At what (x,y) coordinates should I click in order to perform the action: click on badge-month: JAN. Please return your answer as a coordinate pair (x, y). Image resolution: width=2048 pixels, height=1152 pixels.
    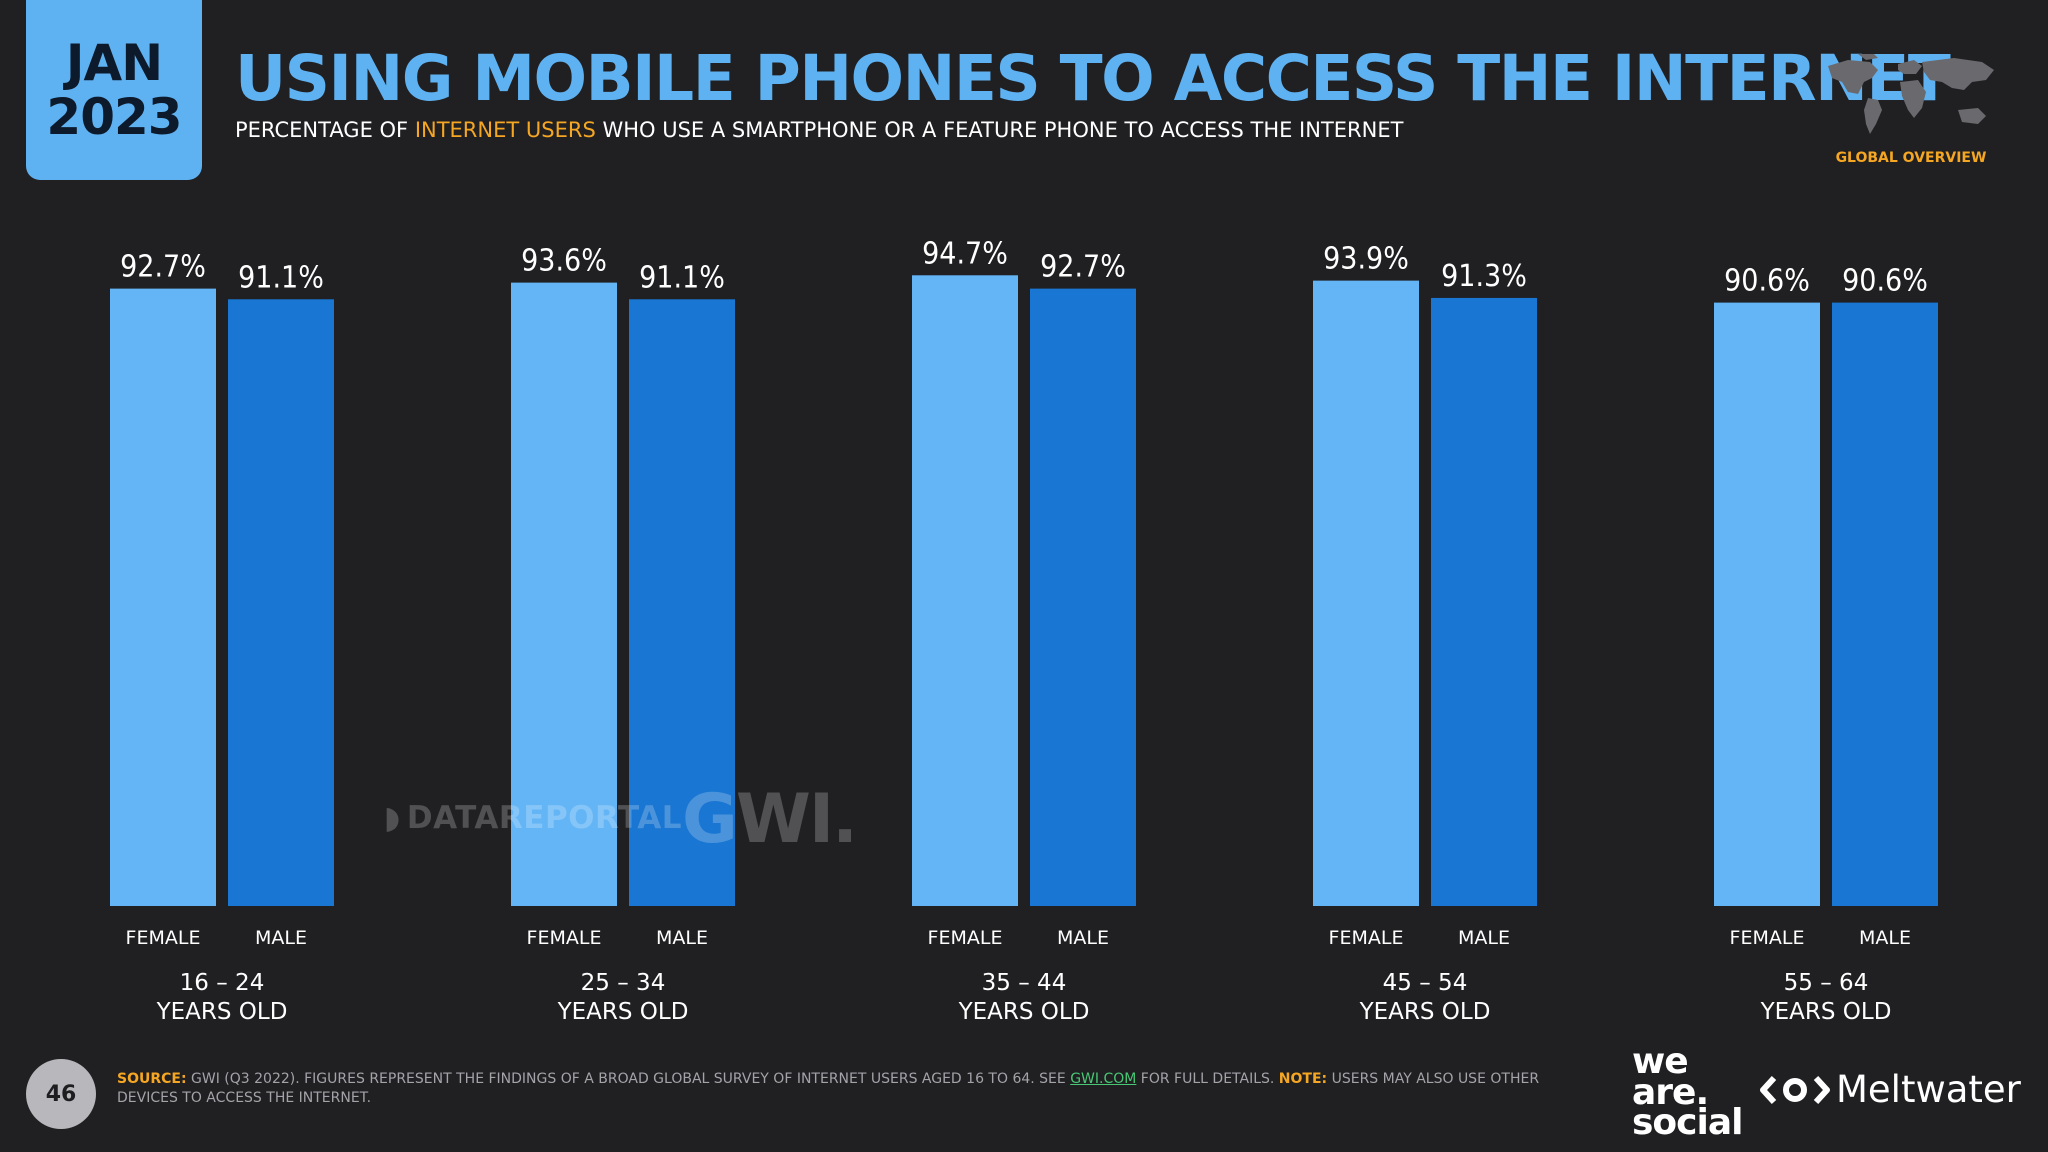
    Looking at the image, I should click on (114, 63).